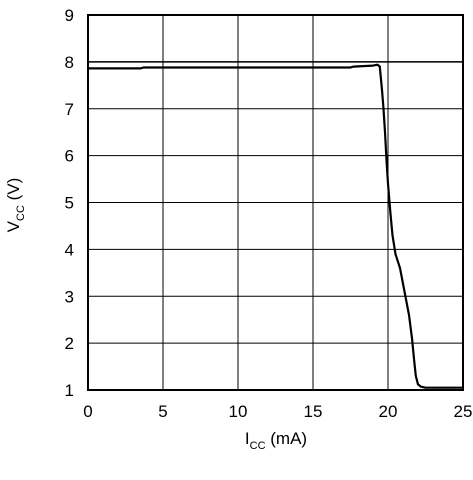 The image size is (473, 480). I want to click on y-tick-label-4: 5, so click(69, 203).